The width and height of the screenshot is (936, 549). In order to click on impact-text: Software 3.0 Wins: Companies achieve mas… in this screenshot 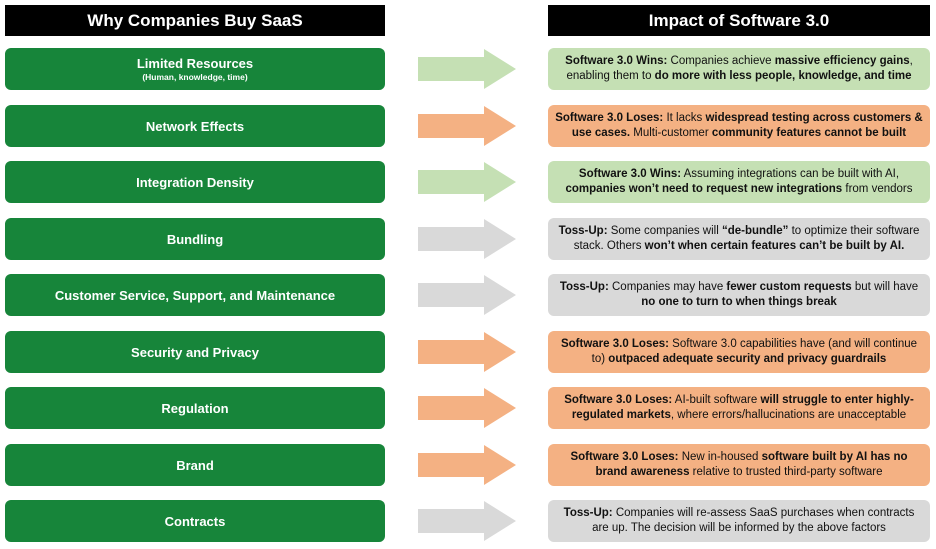, I will do `click(739, 69)`.